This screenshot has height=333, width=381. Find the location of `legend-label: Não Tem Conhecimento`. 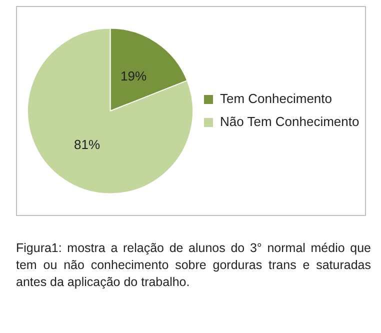

legend-label: Não Tem Conhecimento is located at coordinates (290, 122).